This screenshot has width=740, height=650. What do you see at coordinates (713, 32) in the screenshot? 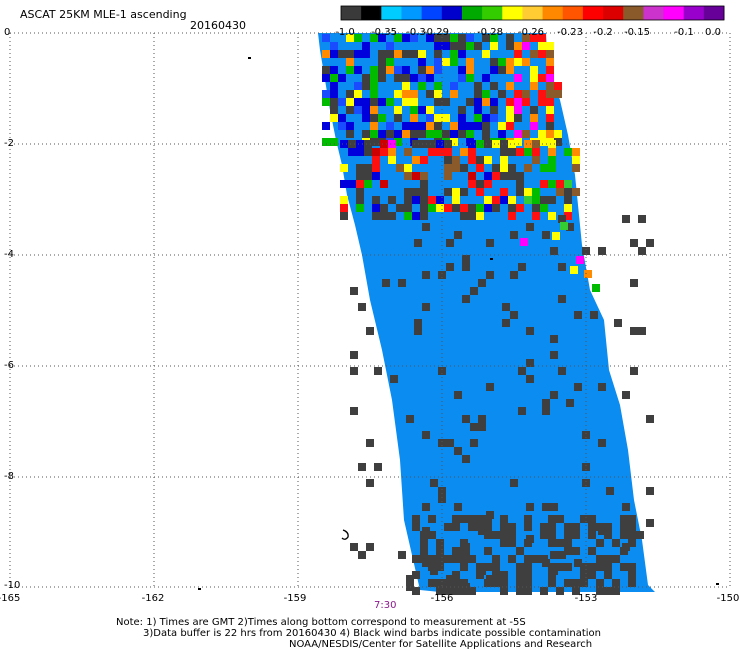
I see `colorbar-label: 0.0` at bounding box center [713, 32].